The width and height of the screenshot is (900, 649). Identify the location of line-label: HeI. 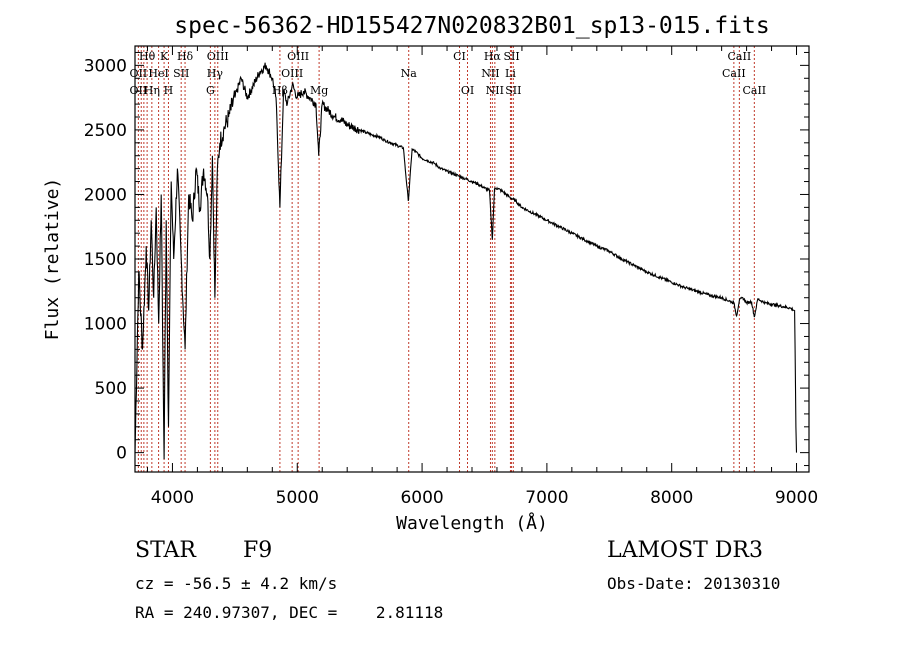
(158, 73).